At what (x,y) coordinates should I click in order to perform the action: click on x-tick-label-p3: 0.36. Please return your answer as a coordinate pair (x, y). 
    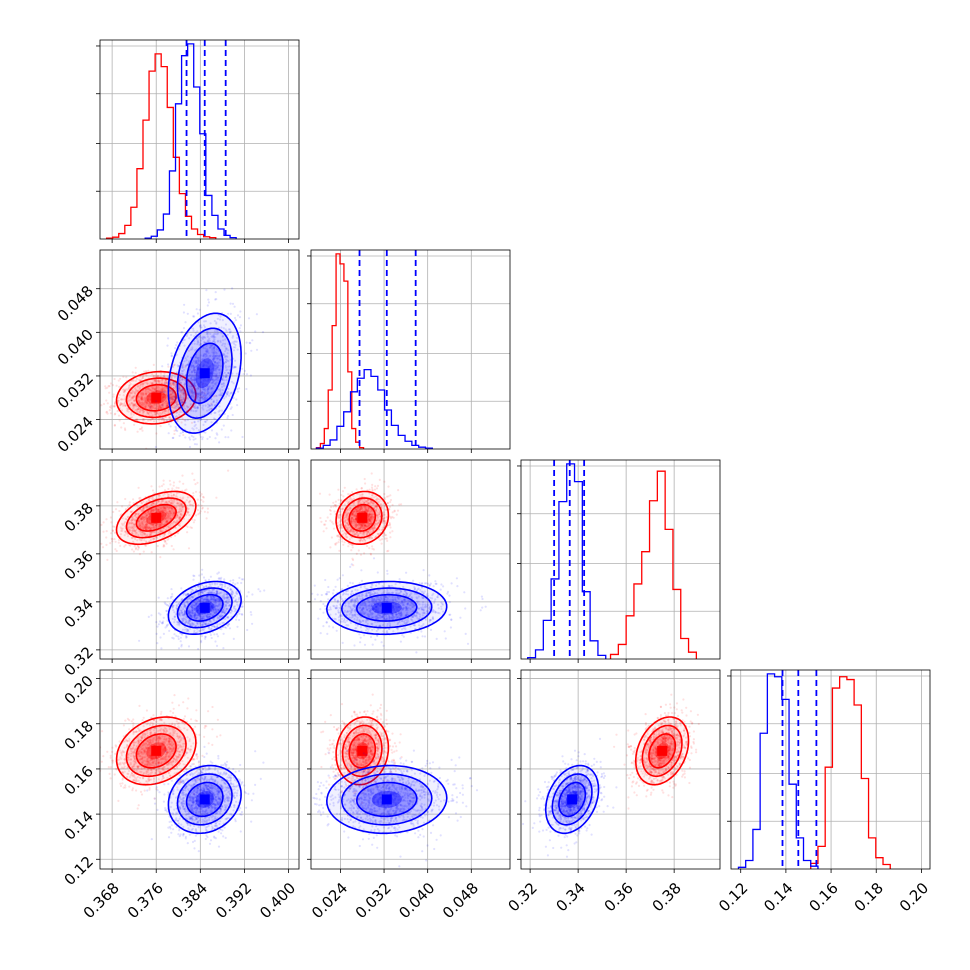
    Looking at the image, I should click on (619, 897).